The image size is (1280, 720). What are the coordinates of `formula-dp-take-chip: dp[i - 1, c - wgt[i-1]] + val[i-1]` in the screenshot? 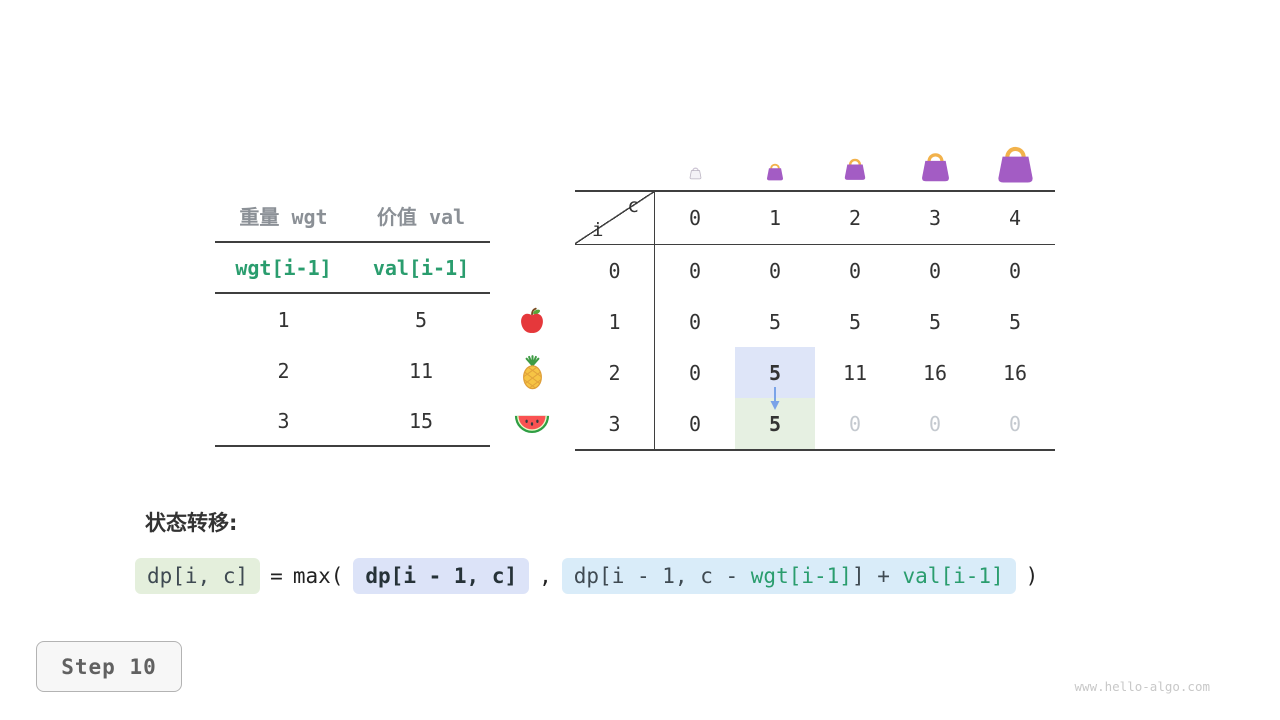 It's located at (788, 576).